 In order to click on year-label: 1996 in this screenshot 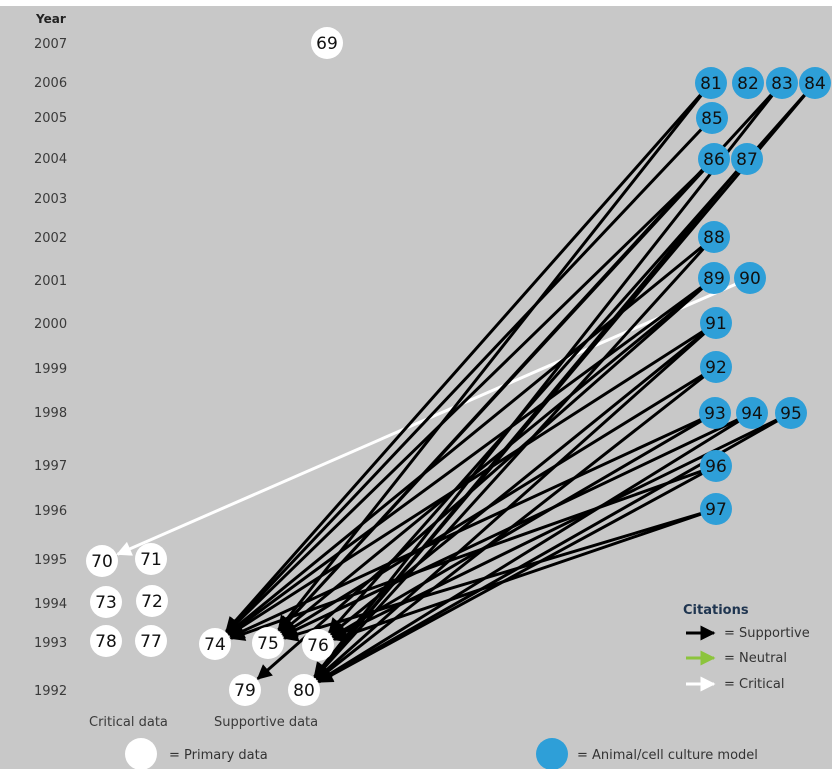, I will do `click(50, 511)`.